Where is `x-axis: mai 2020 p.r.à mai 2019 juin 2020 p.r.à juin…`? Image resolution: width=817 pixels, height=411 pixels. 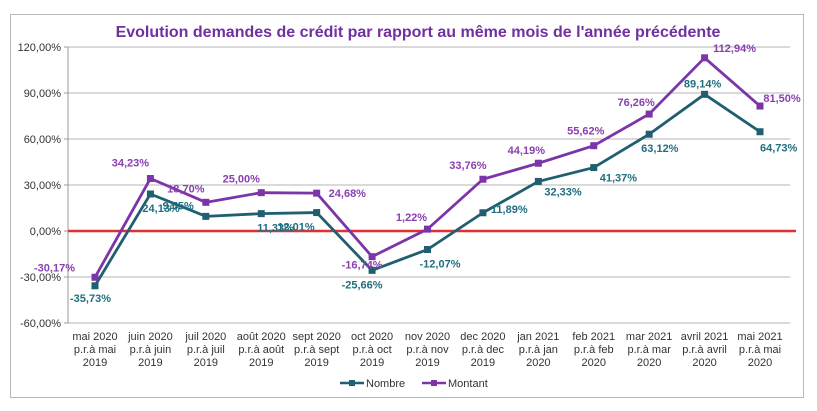
x-axis: mai 2020 p.r.à mai 2019 juin 2020 p.r.à juin… is located at coordinates (427, 350).